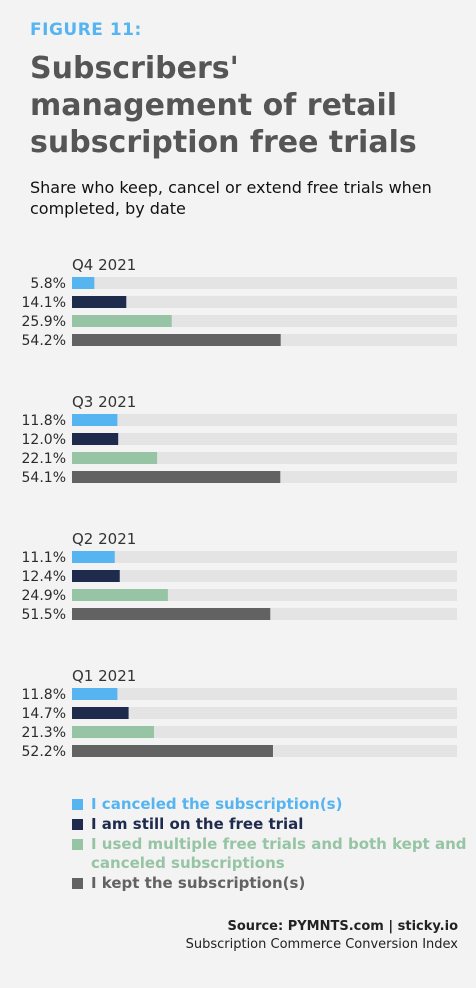 The image size is (476, 988). Describe the element at coordinates (77, 824) in the screenshot. I see `legend-swatch-still-on-trial` at that location.